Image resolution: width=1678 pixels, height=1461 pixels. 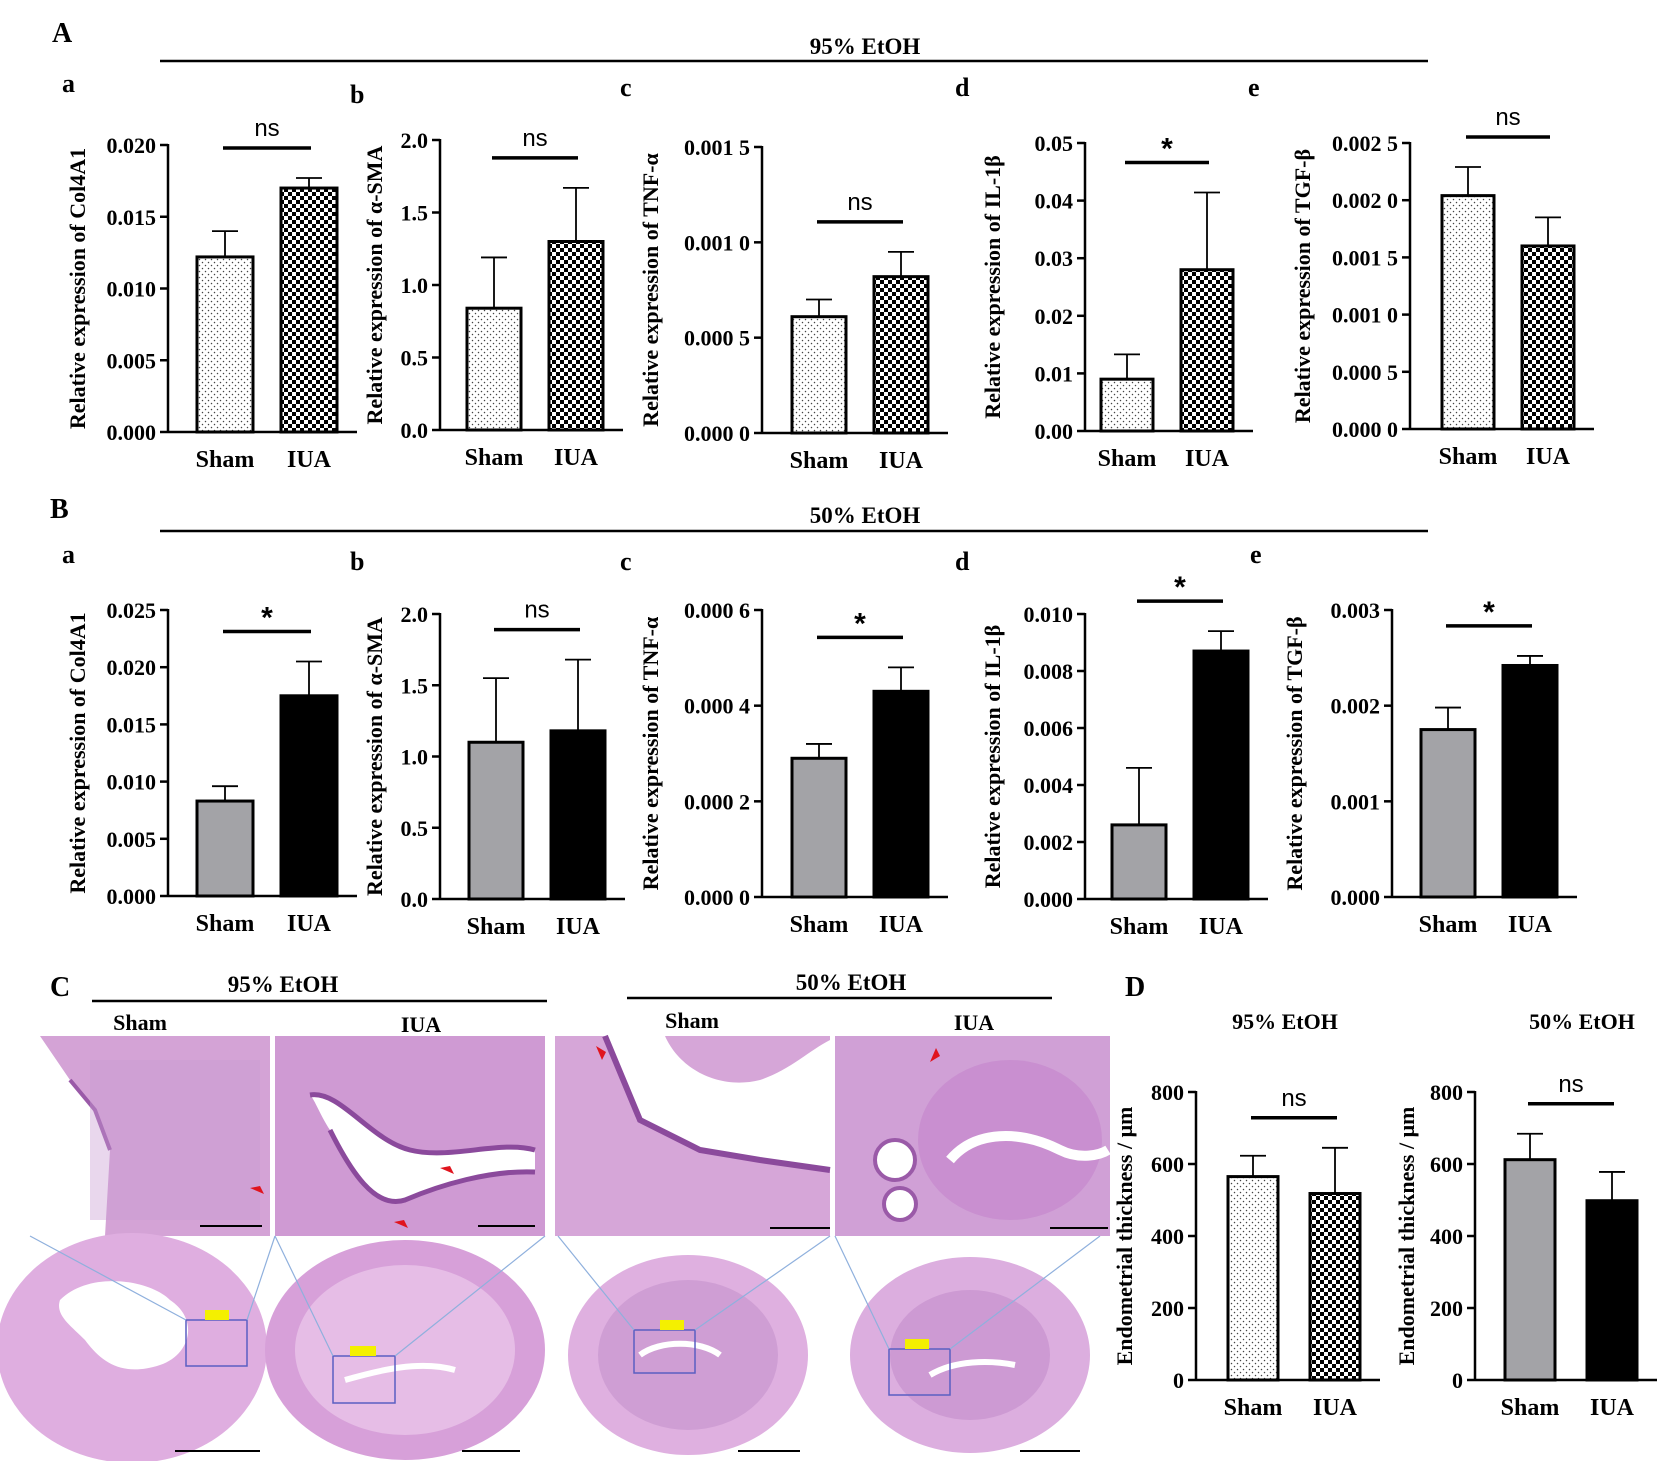 I want to click on zoom-connectors, so click(x=565, y=1296).